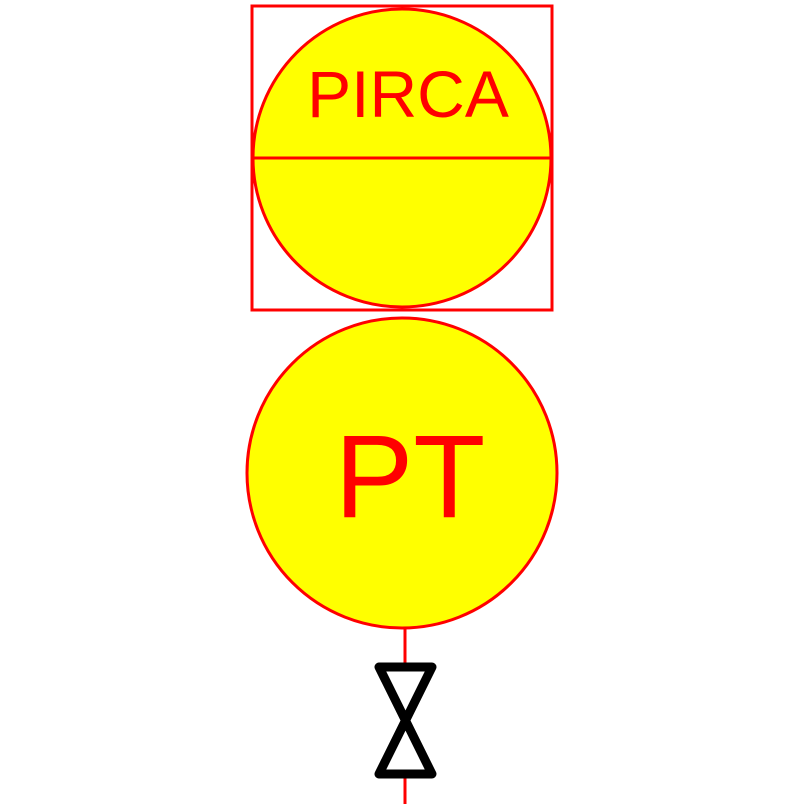  Describe the element at coordinates (410, 477) in the screenshot. I see `transmitter-label: PT` at that location.